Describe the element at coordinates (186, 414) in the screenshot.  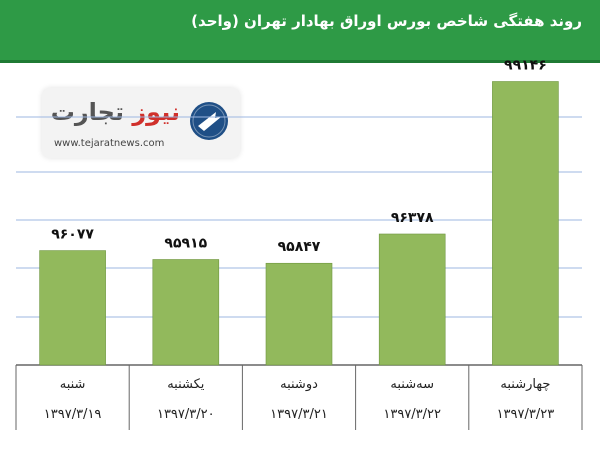
I see `x-date-label-1: ۱۳۹۷/۳/۲۰` at that location.